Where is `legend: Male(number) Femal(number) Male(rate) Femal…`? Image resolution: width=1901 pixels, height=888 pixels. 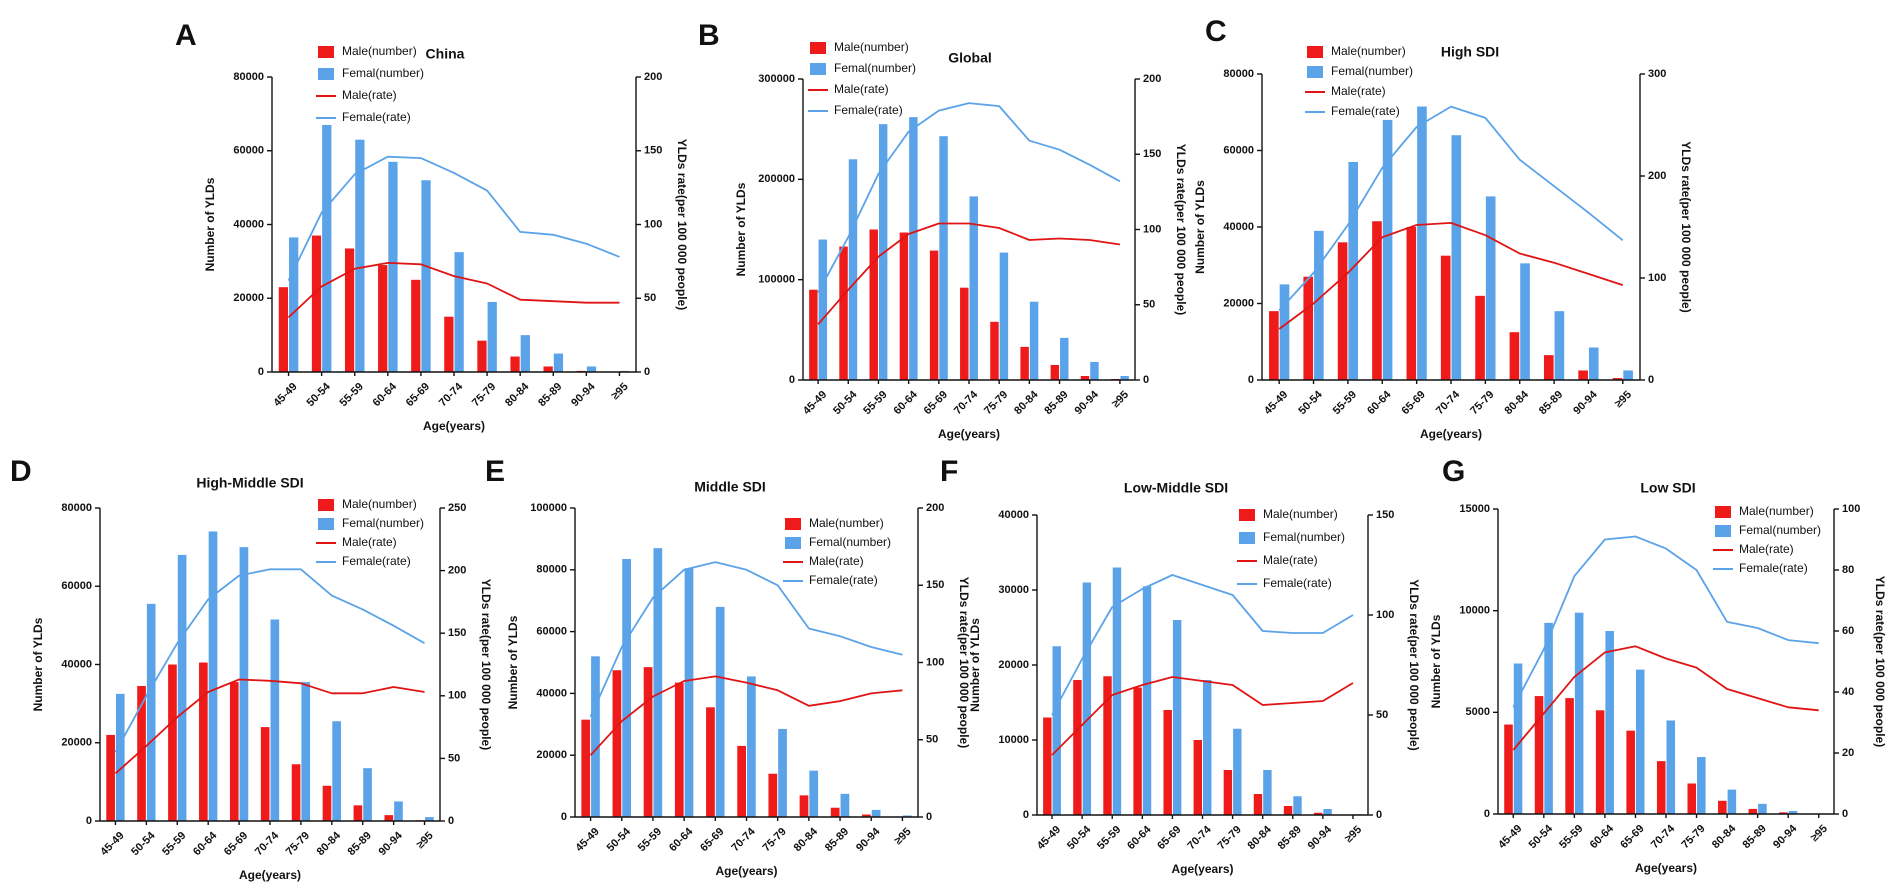 legend: Male(number) Femal(number) Male(rate) Femal… is located at coordinates (370, 532).